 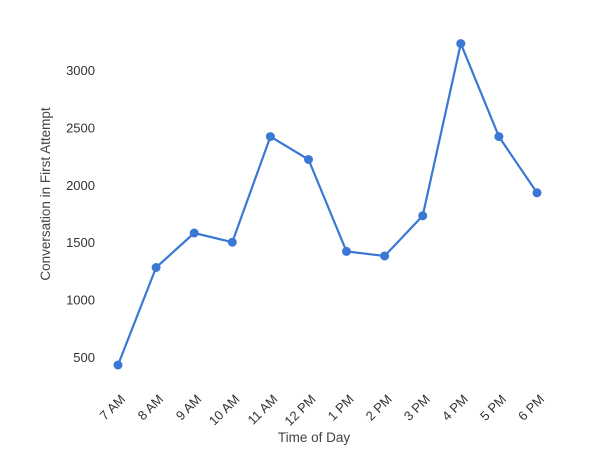 What do you see at coordinates (189, 408) in the screenshot?
I see `x-tick-label: 9 AM` at bounding box center [189, 408].